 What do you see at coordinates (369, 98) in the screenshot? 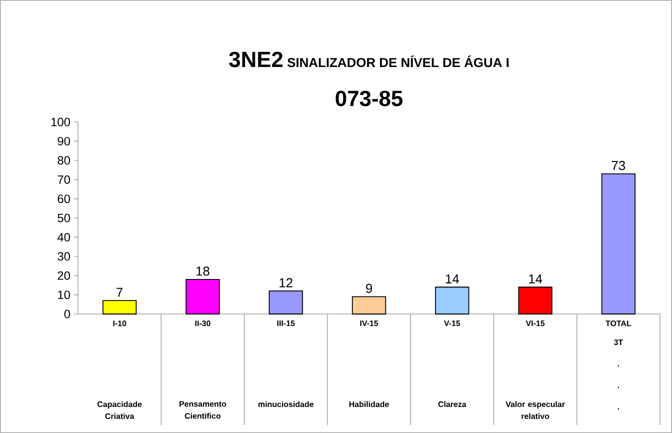
I see `text: 073-85` at bounding box center [369, 98].